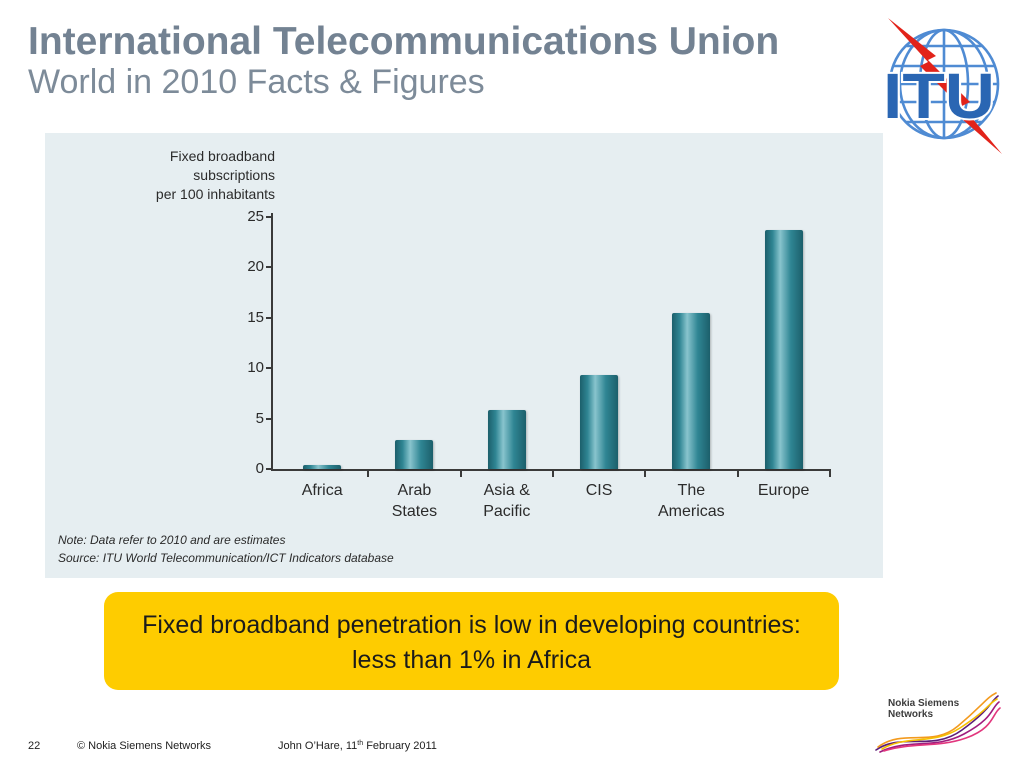  Describe the element at coordinates (507, 501) in the screenshot. I see `category-label-asia-pacific: Asia & Pacific` at that location.